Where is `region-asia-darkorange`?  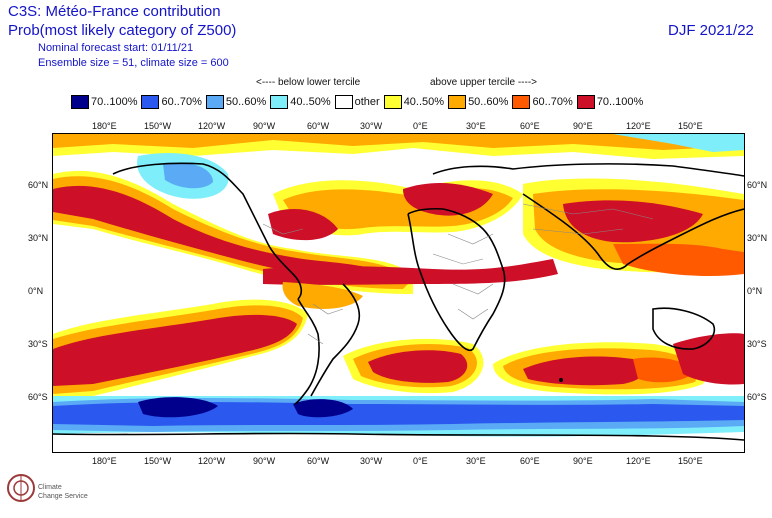 region-asia-darkorange is located at coordinates (678, 259).